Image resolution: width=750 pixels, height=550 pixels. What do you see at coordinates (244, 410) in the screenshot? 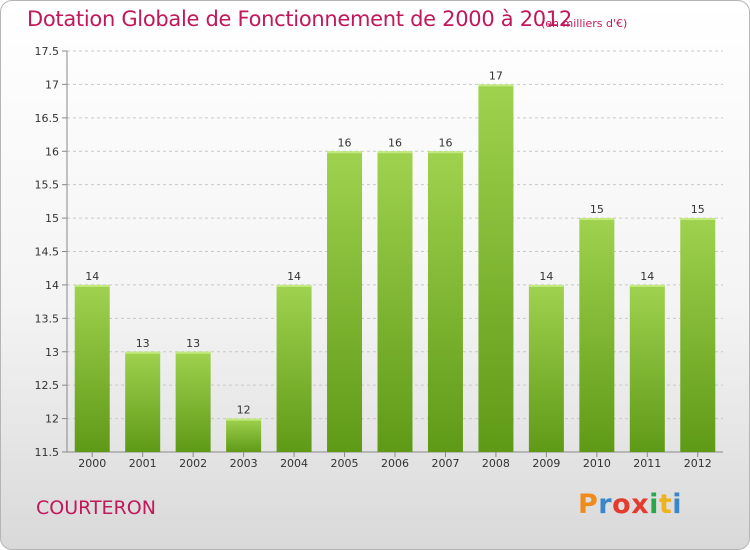
I see `bar-value-label: 12` at bounding box center [244, 410].